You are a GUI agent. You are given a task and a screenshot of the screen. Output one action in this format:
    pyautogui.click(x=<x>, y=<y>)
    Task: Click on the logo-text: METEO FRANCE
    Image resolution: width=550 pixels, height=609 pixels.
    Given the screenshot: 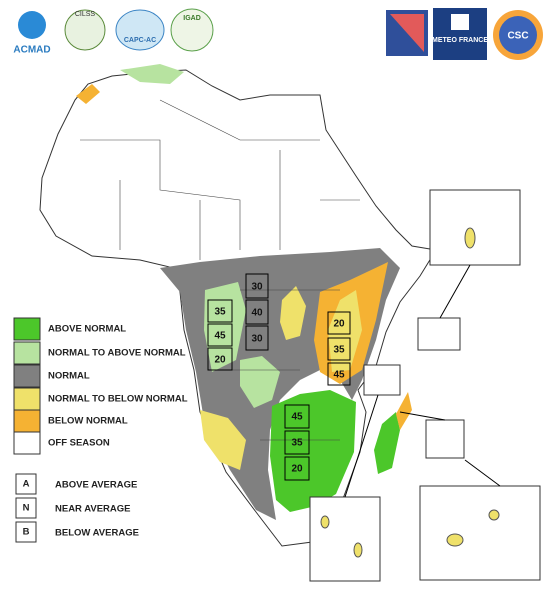 What is the action you would take?
    pyautogui.click(x=460, y=40)
    